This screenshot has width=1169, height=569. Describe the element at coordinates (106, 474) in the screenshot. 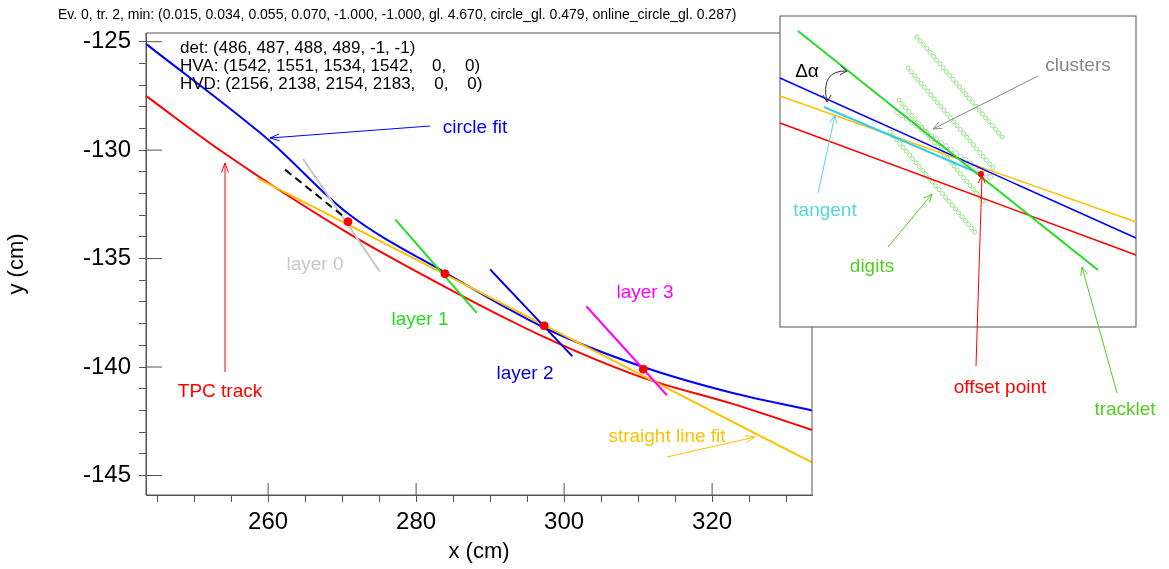

I see `y-tick-label: -145` at that location.